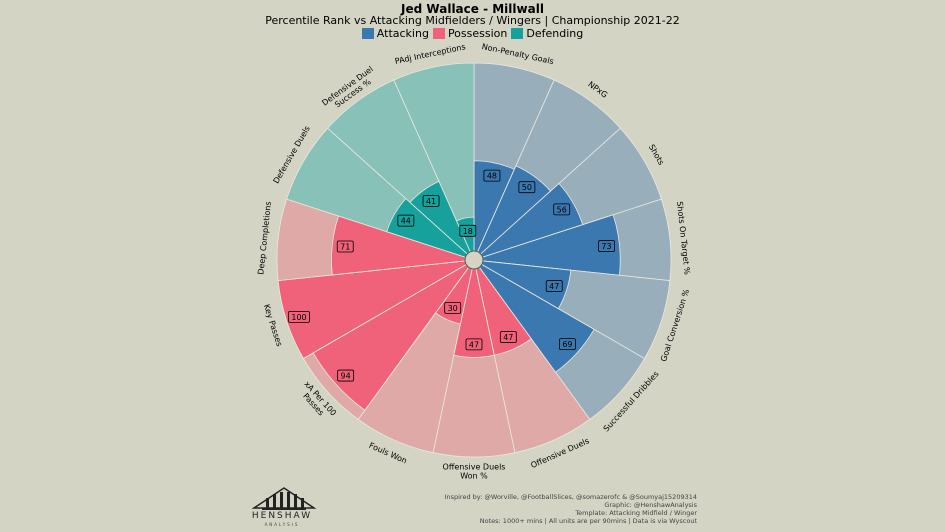 The height and width of the screenshot is (532, 945). I want to click on value-label-shots: 56, so click(562, 209).